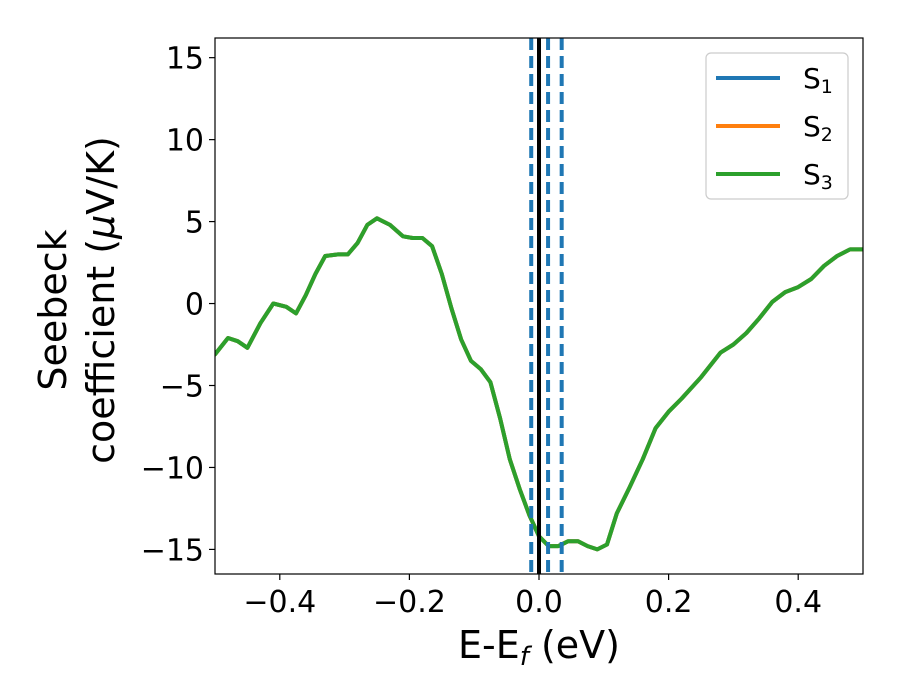 This screenshot has width=900, height=700. What do you see at coordinates (178, 305) in the screenshot?
I see `y-ticks: −15 −10 −5 0 5 10 15` at bounding box center [178, 305].